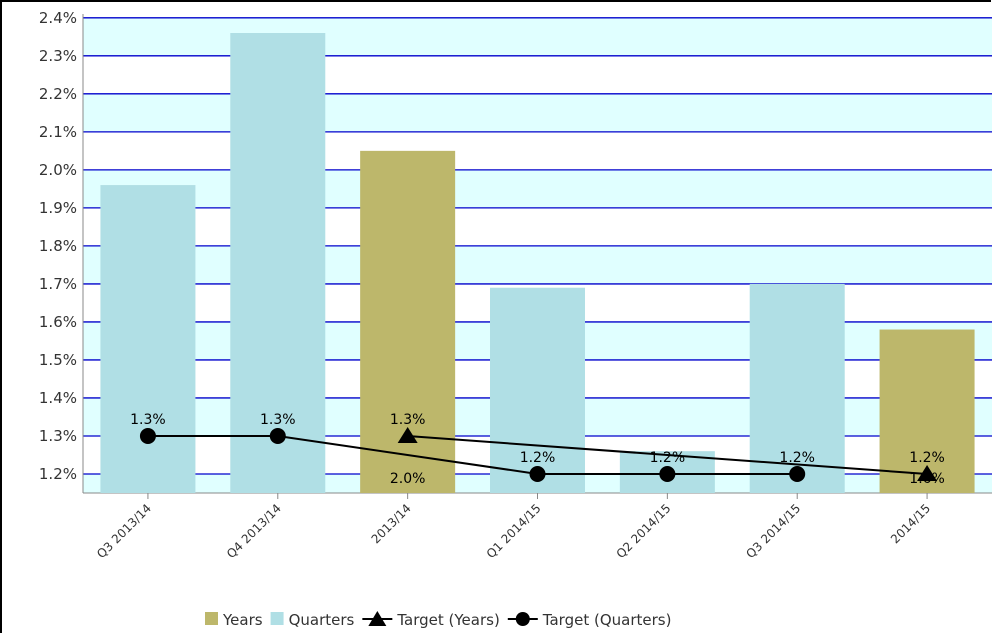  What do you see at coordinates (58, 208) in the screenshot?
I see `y-tick-label: 1.9%` at bounding box center [58, 208].